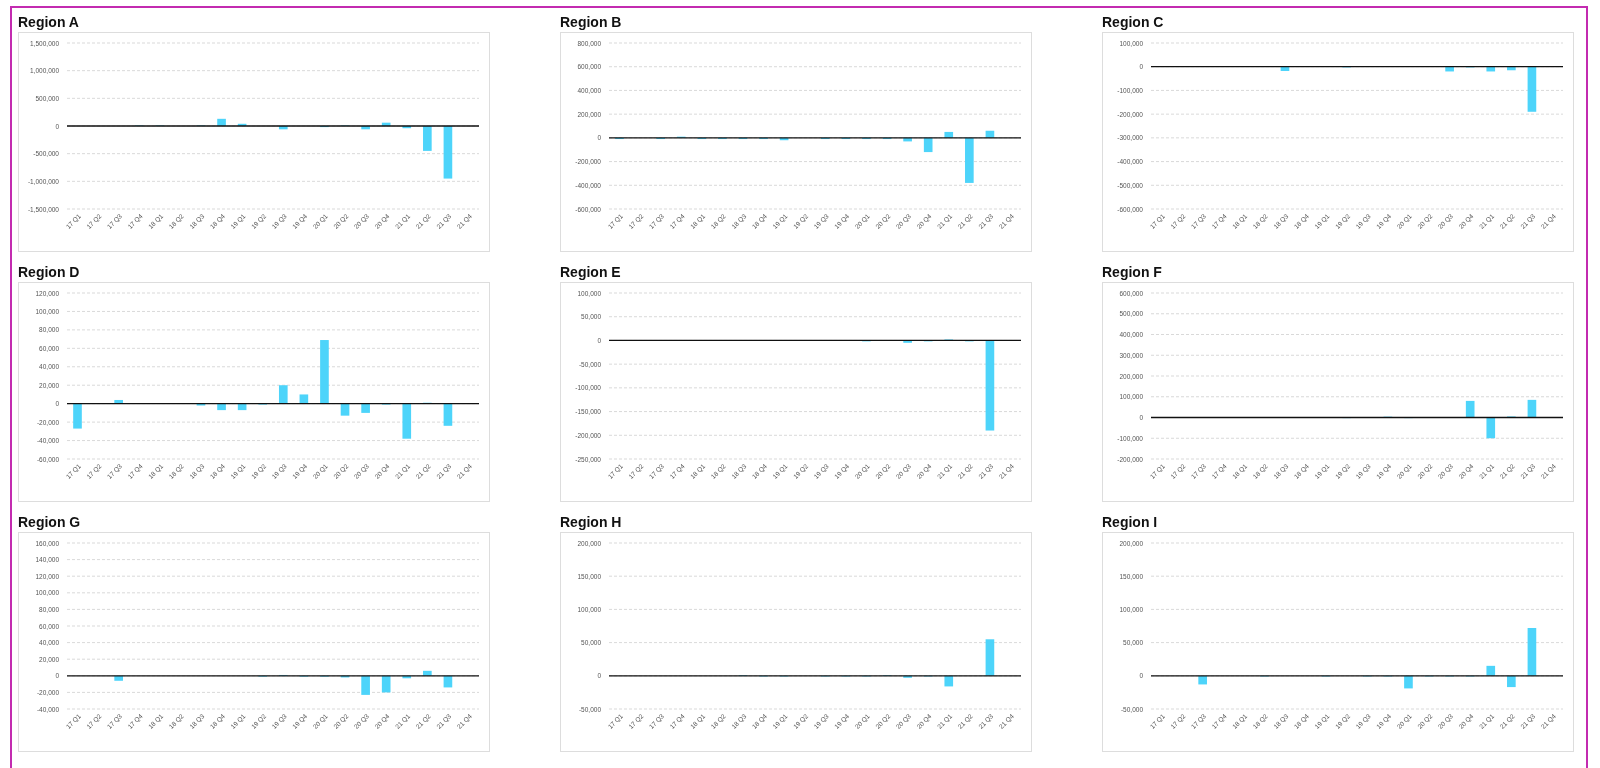  I want to click on chart-title: Region H, so click(591, 522).